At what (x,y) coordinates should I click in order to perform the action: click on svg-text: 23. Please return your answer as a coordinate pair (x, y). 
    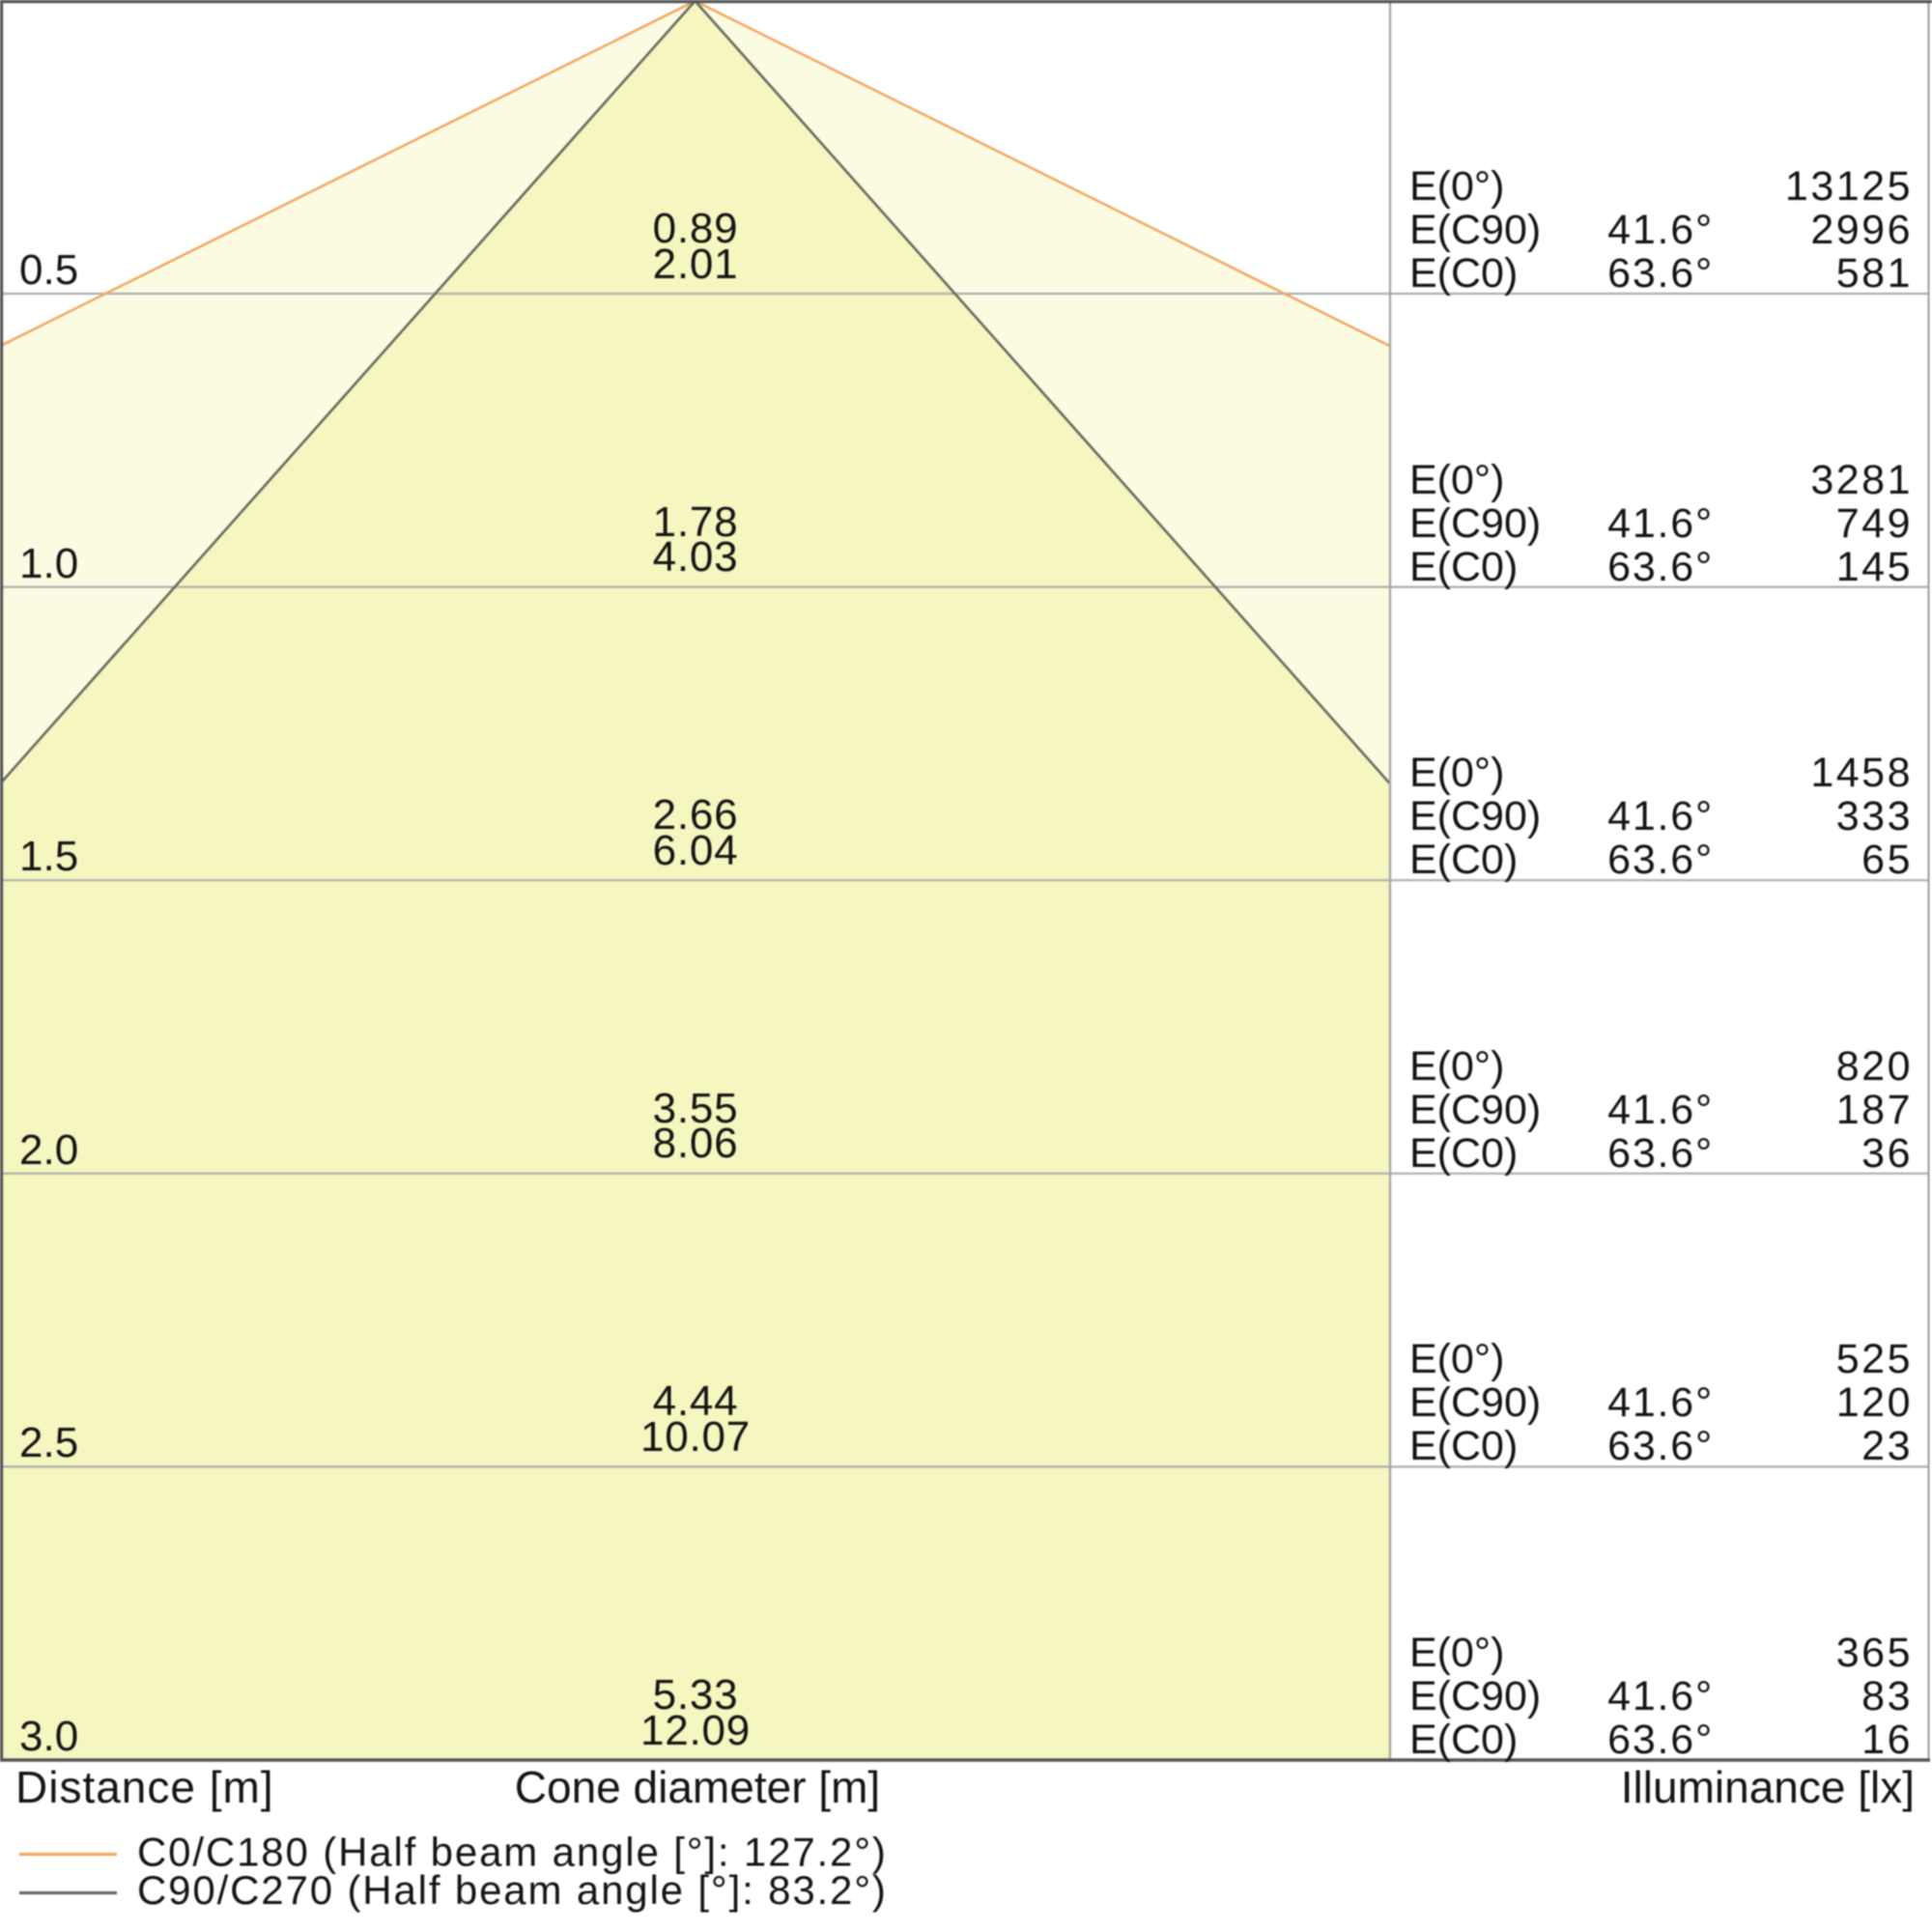
    Looking at the image, I should click on (1887, 1446).